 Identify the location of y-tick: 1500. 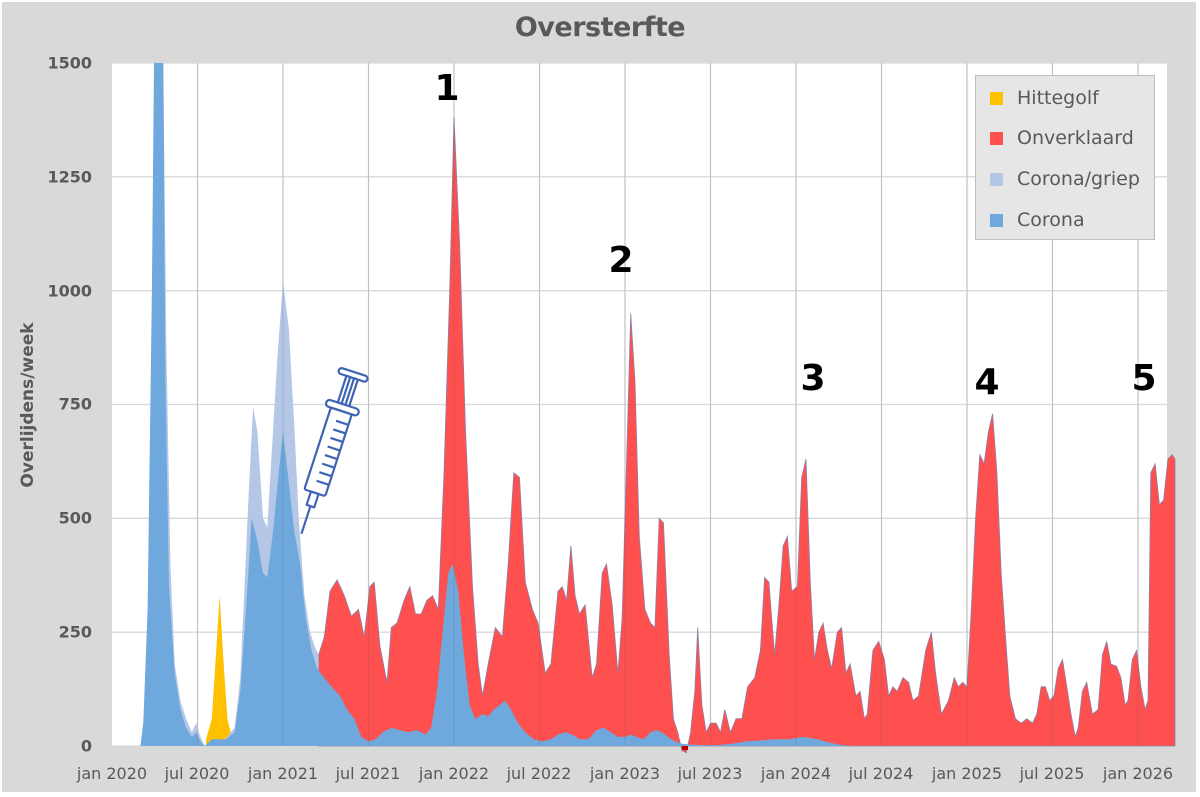
(69, 63).